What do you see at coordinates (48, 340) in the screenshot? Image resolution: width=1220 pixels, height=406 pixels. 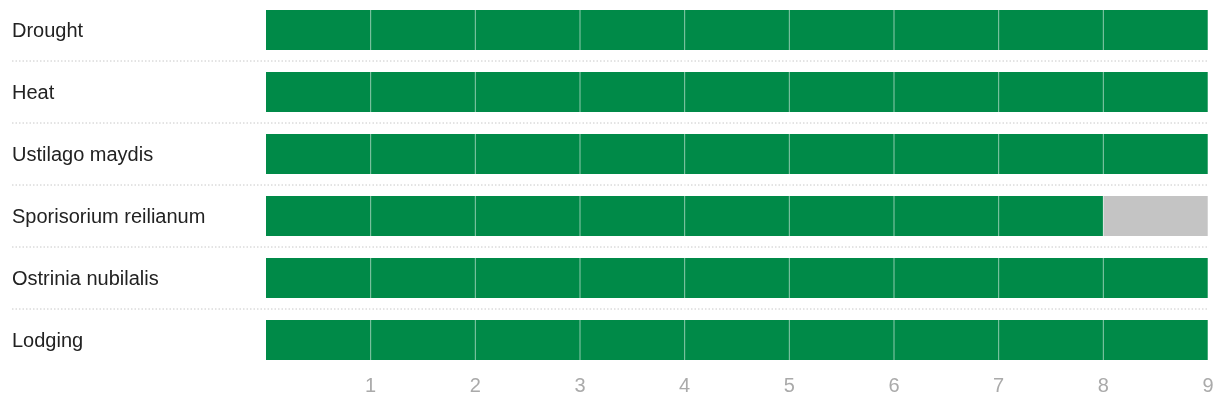 I see `y-tick-label: Lodging` at bounding box center [48, 340].